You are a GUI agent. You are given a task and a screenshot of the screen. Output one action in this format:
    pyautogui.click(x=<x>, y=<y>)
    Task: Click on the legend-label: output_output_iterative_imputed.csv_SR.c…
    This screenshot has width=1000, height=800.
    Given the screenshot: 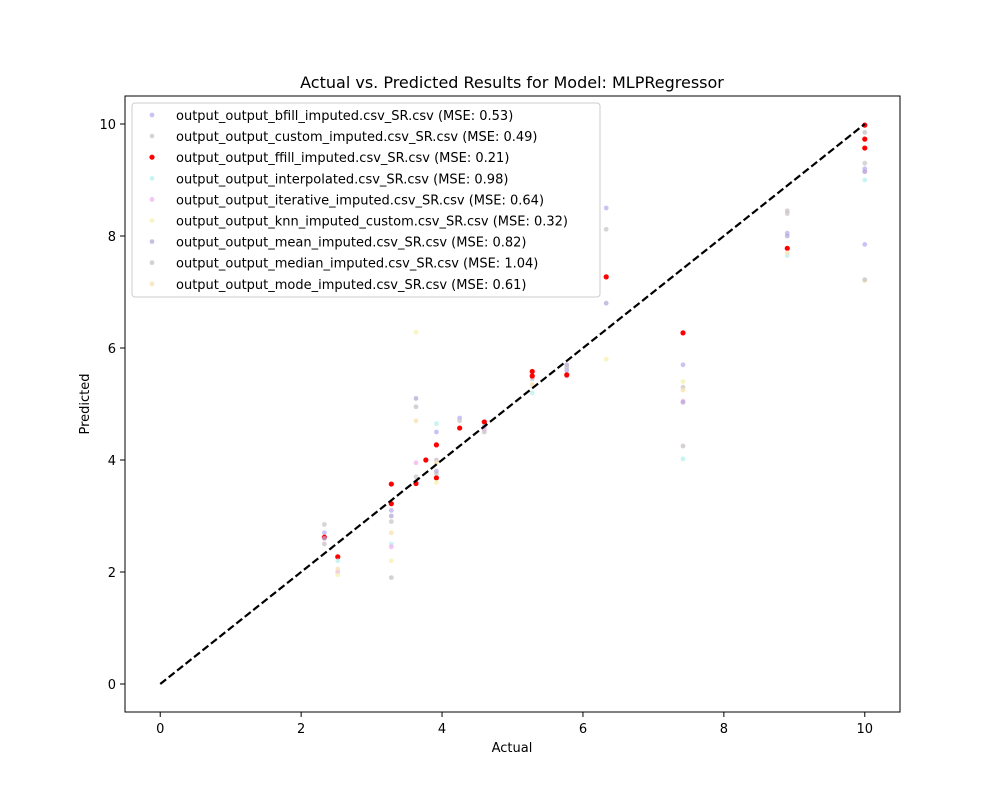 What is the action you would take?
    pyautogui.click(x=360, y=200)
    